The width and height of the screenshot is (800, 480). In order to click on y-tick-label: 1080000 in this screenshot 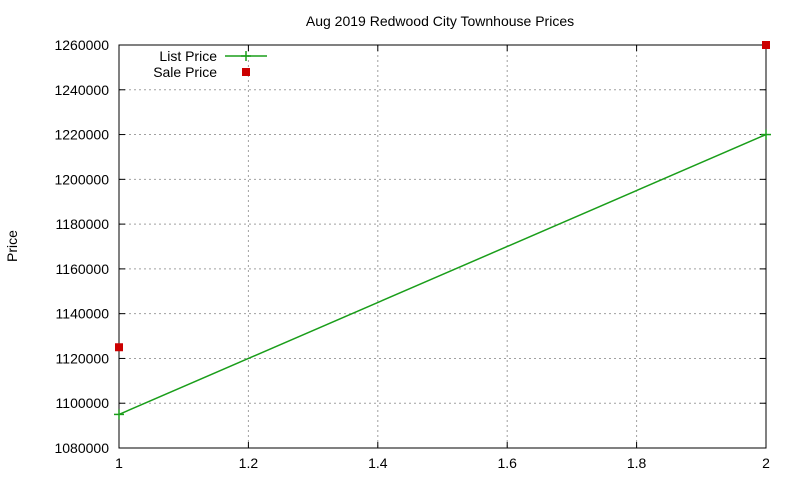, I will do `click(81, 448)`.